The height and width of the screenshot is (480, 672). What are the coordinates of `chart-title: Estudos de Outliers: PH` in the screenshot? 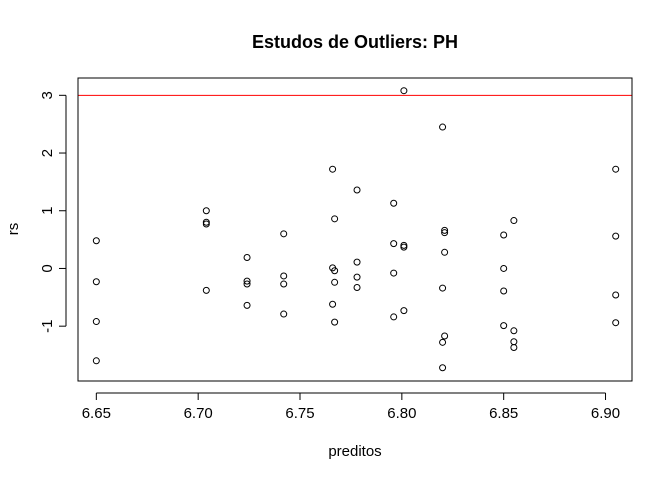 It's located at (355, 42).